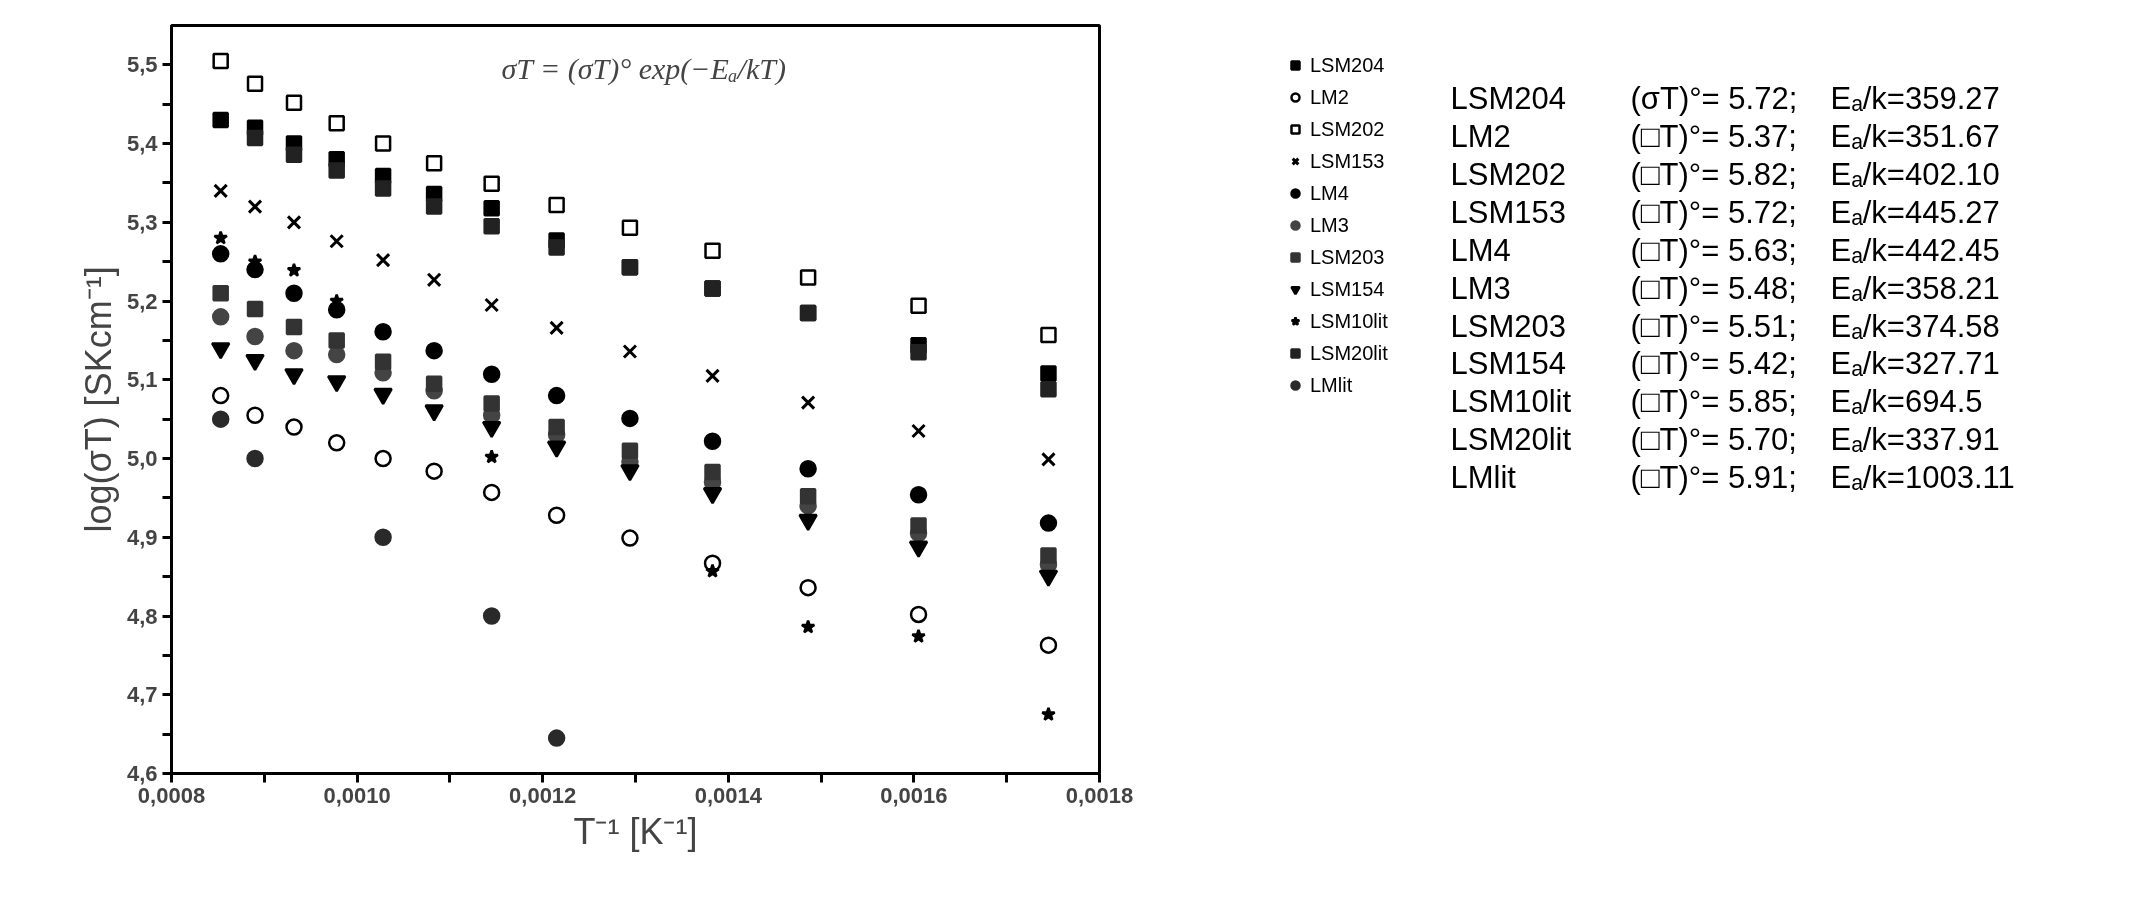 The width and height of the screenshot is (2155, 906). What do you see at coordinates (1347, 129) in the screenshot?
I see `legend-label: LSM202` at bounding box center [1347, 129].